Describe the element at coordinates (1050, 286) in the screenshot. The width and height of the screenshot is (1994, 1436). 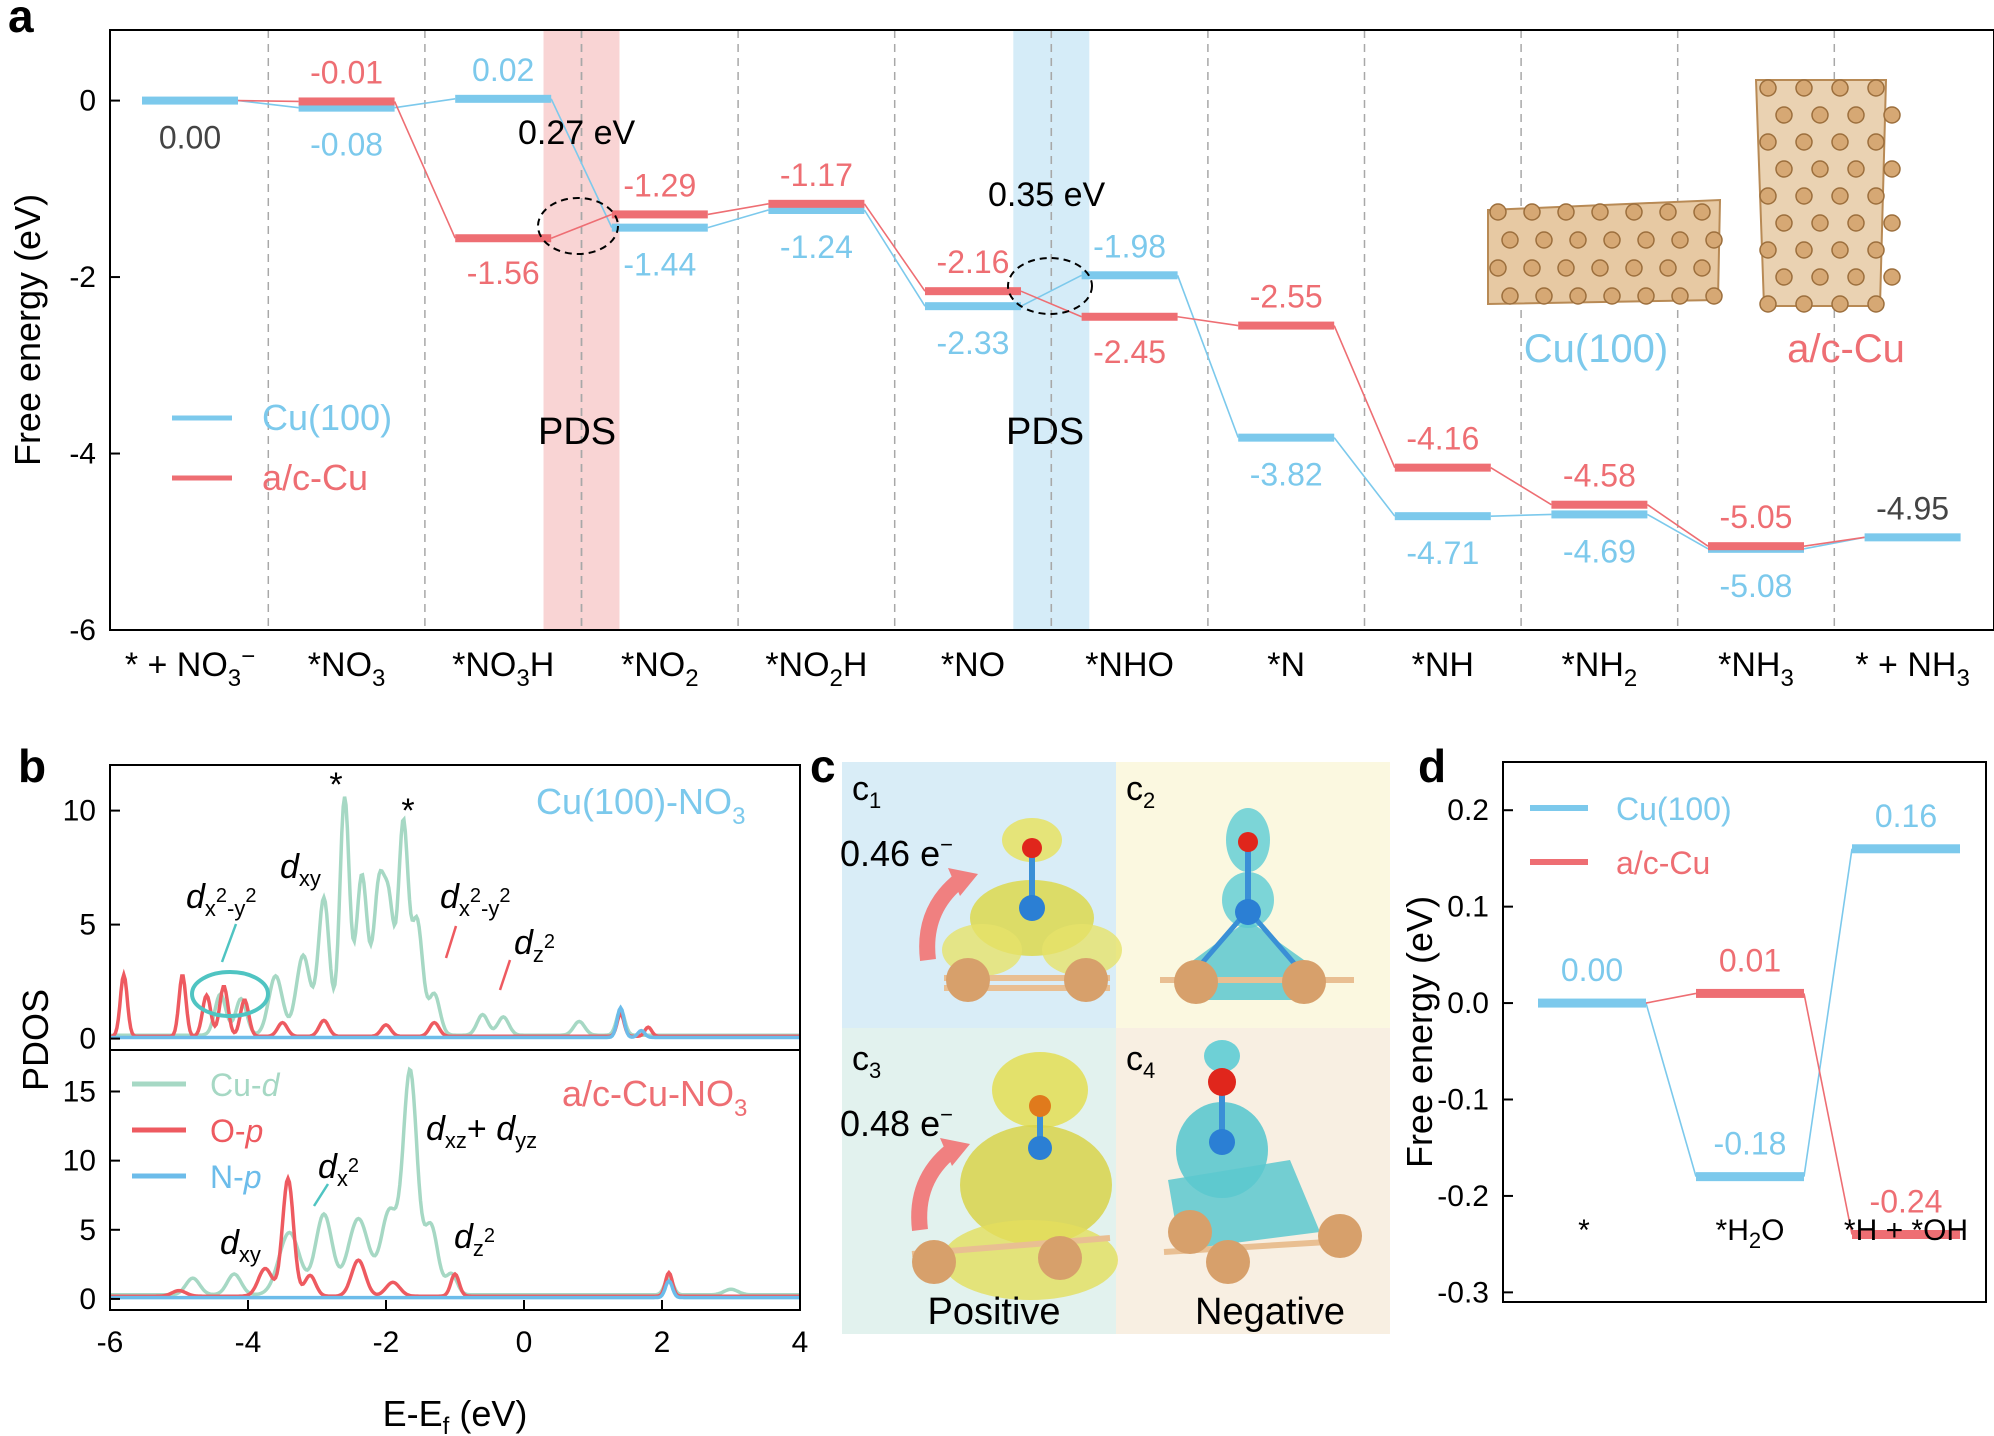
I see `barrier2-ellipse` at that location.